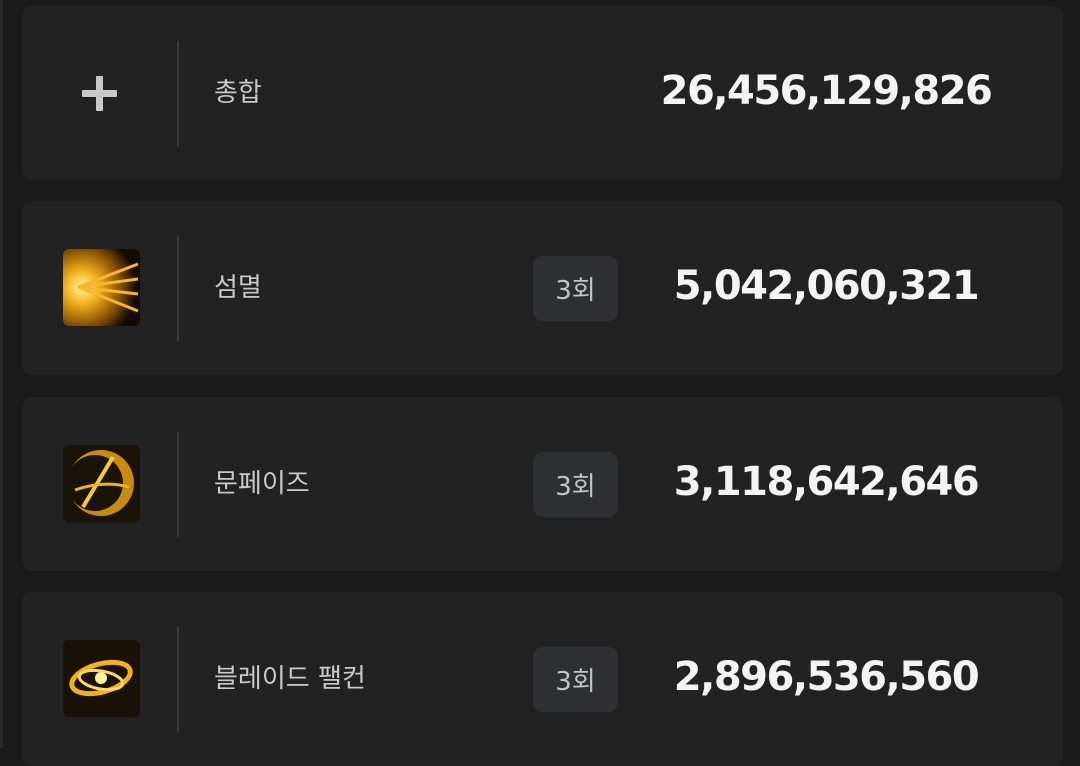 The height and width of the screenshot is (766, 1080). What do you see at coordinates (262, 484) in the screenshot?
I see `skill-name: 문페이즈` at bounding box center [262, 484].